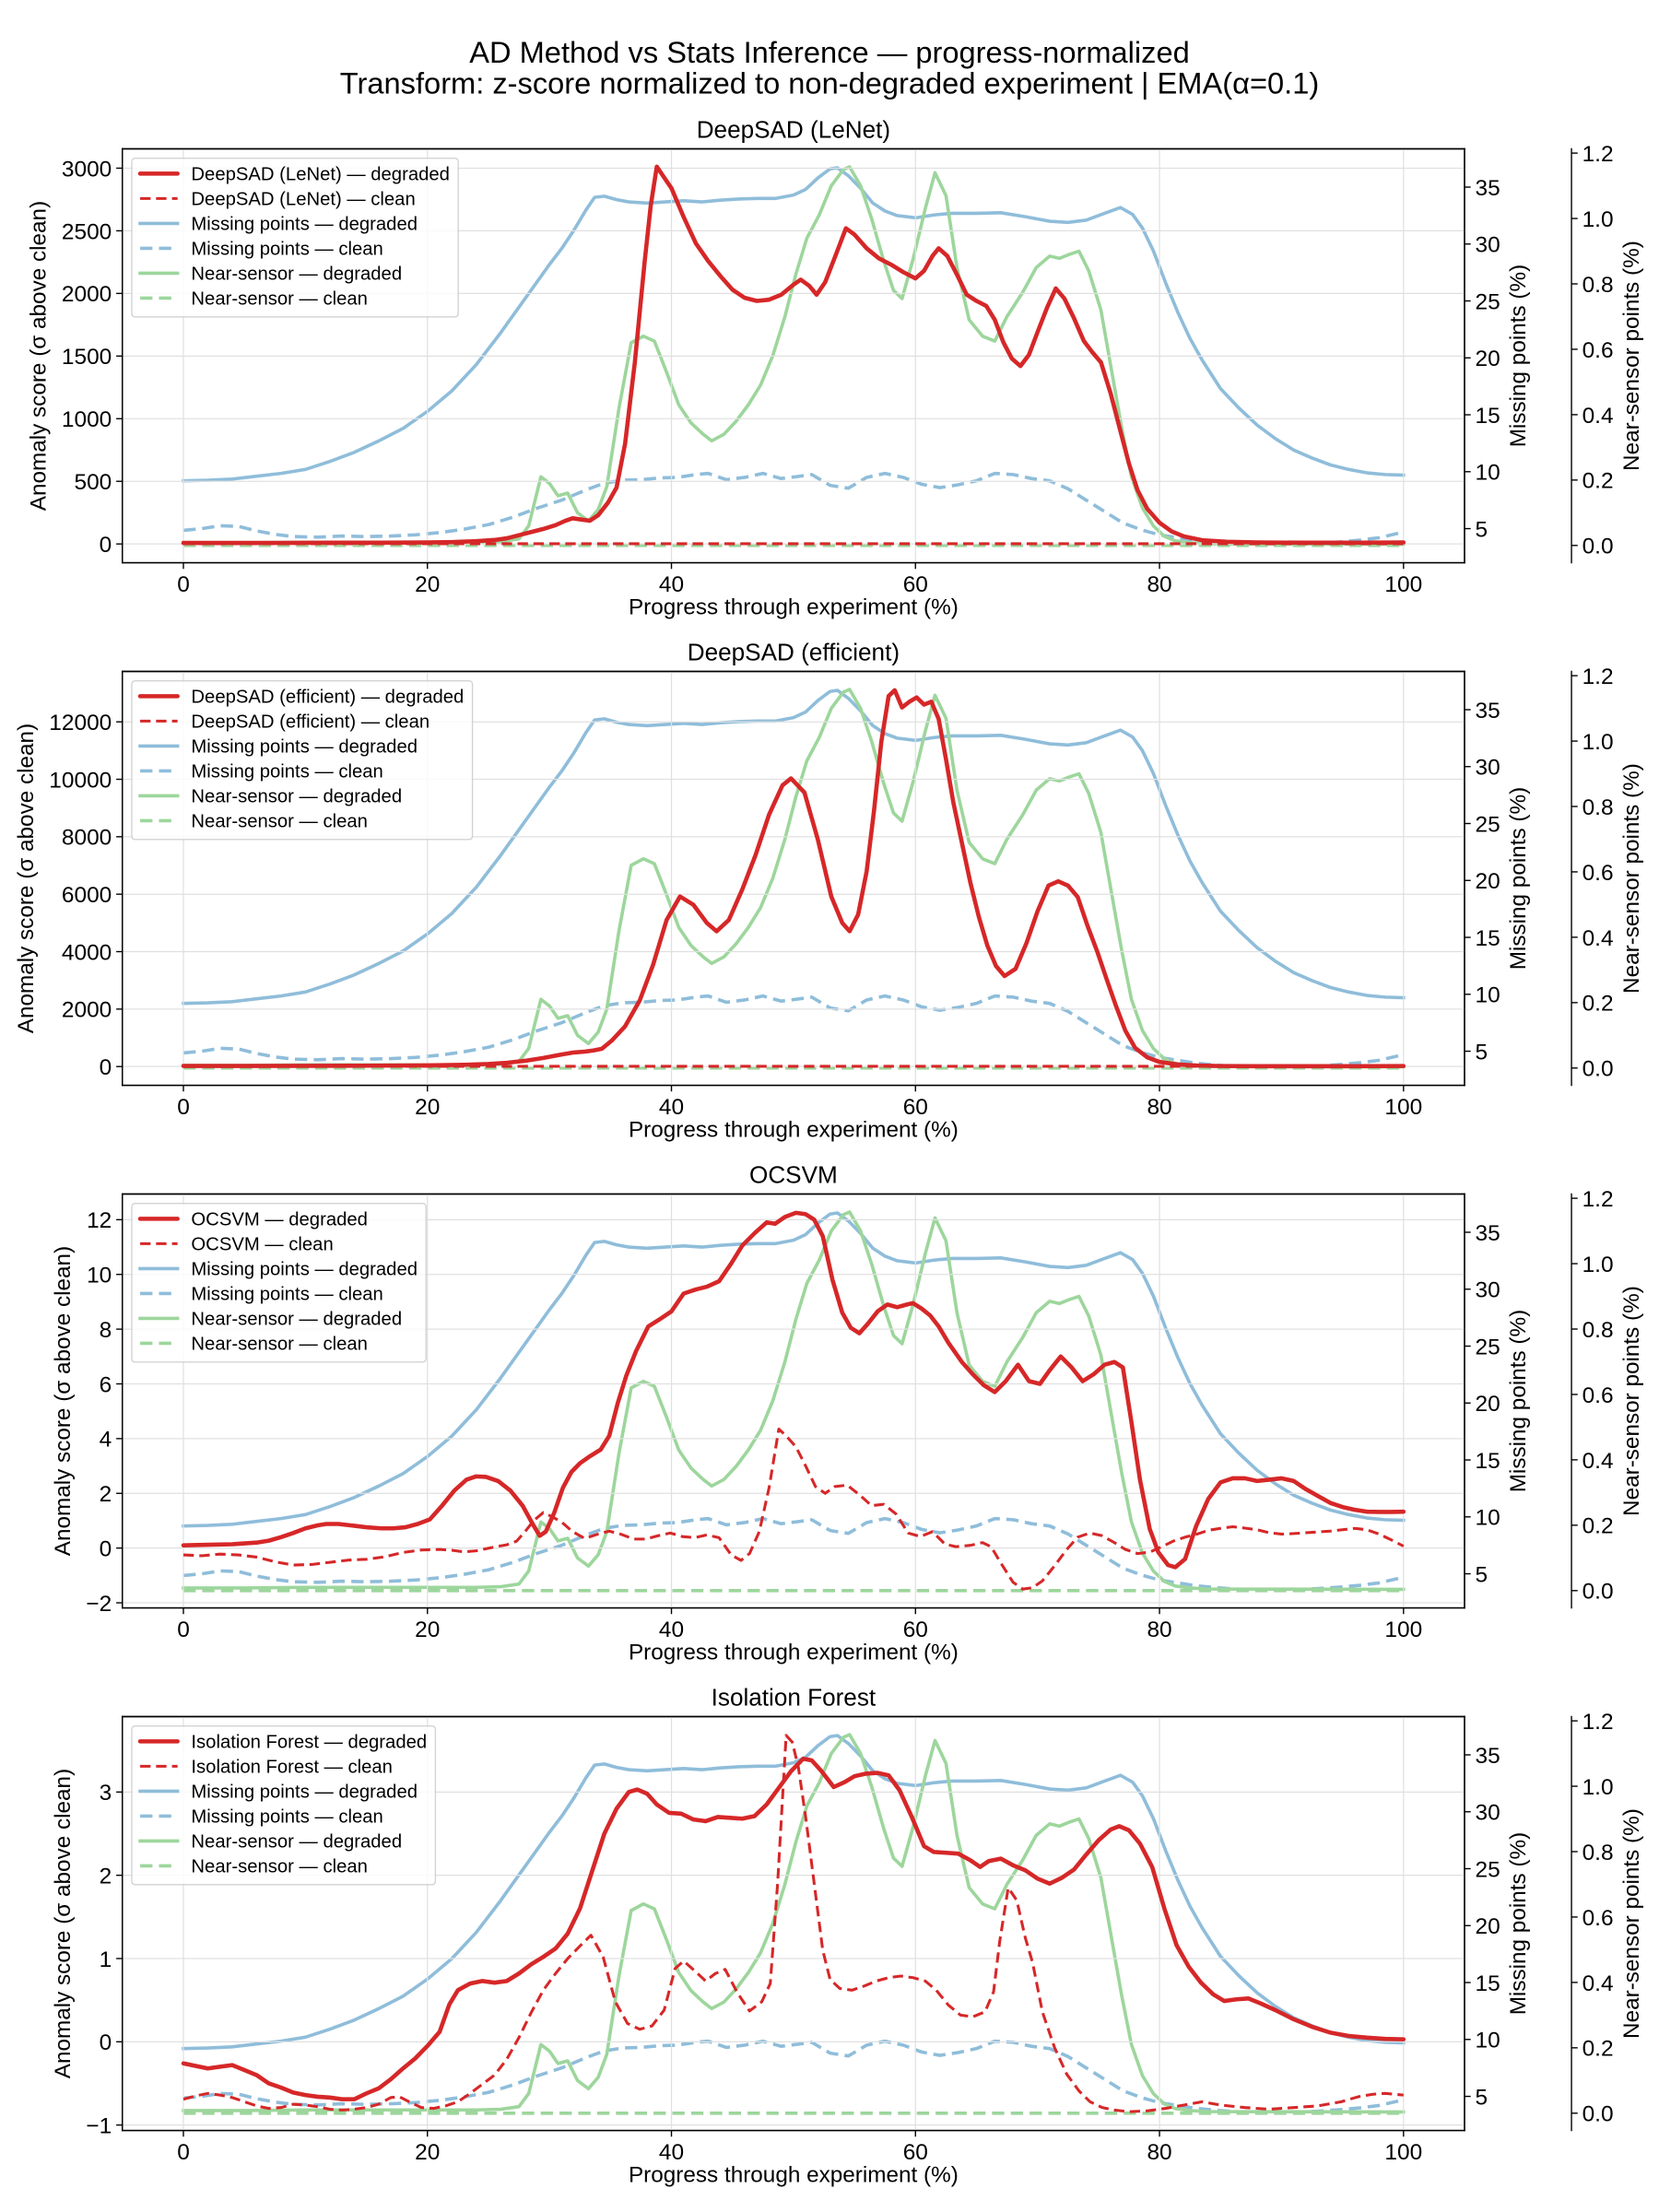 The height and width of the screenshot is (2212, 1659). What do you see at coordinates (87, 294) in the screenshot?
I see `svg-text: 2000` at bounding box center [87, 294].